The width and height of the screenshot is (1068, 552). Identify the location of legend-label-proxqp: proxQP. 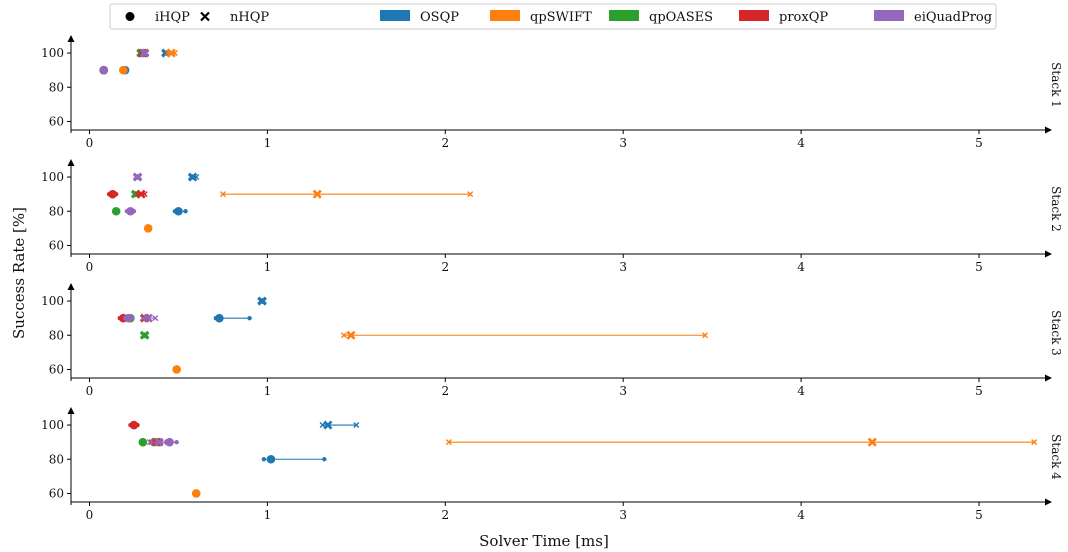
(803, 17).